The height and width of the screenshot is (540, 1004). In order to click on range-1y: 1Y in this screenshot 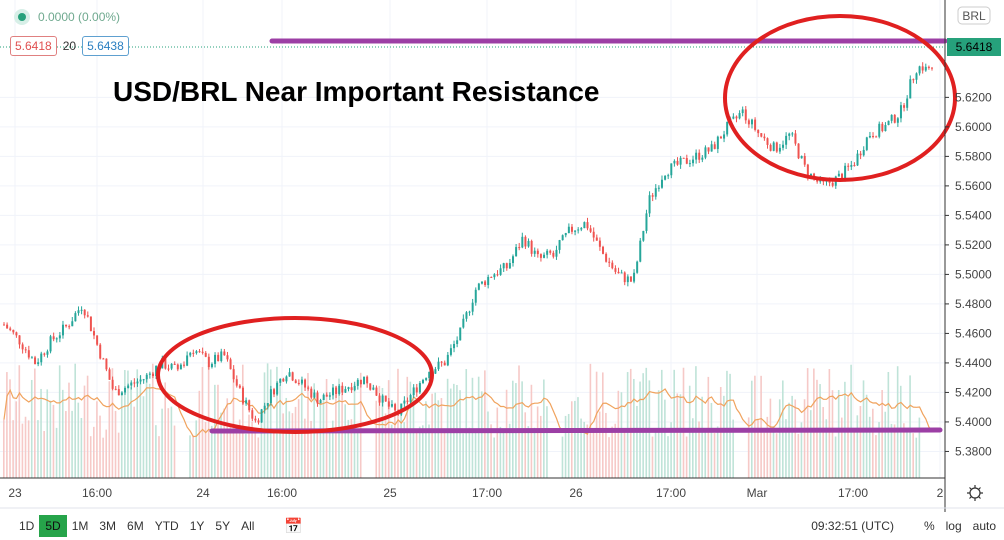, I will do `click(197, 526)`.